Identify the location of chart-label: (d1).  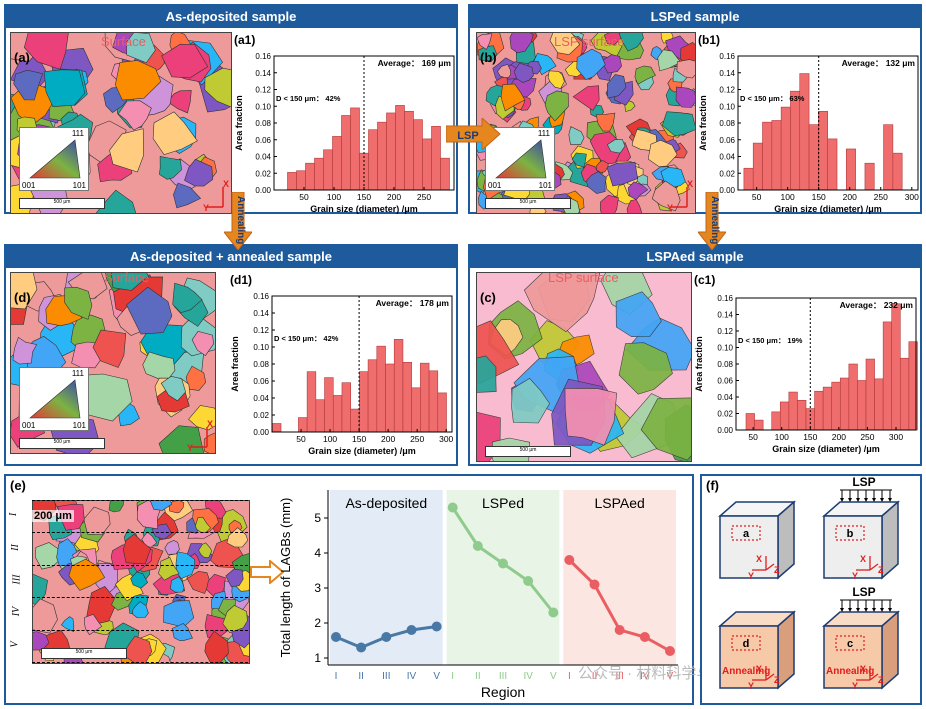
(241, 280).